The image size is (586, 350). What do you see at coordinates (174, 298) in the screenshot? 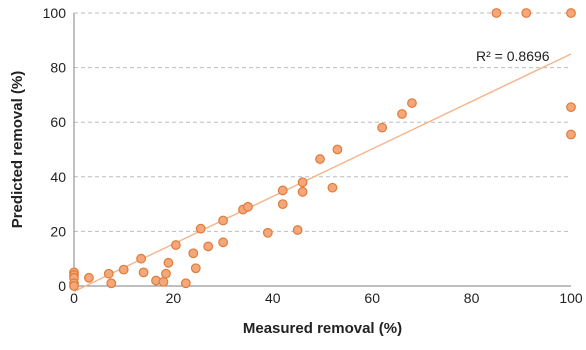
I see `x-tick-label: 20` at bounding box center [174, 298].